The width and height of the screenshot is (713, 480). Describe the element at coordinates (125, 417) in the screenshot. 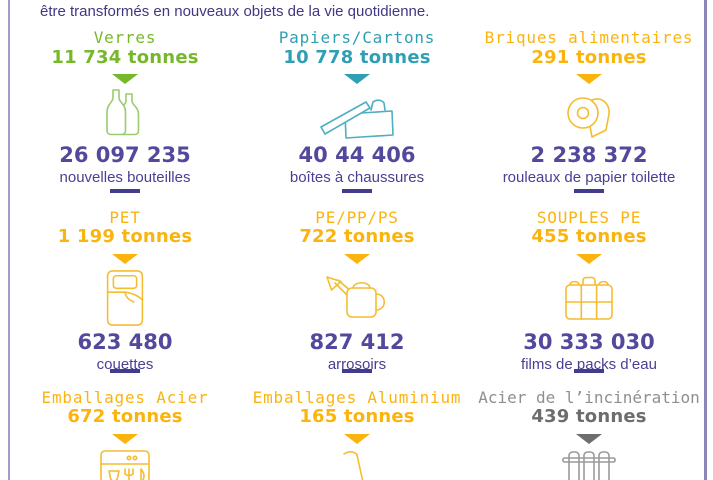

I see `tonnage-value: 672 tonnes` at that location.